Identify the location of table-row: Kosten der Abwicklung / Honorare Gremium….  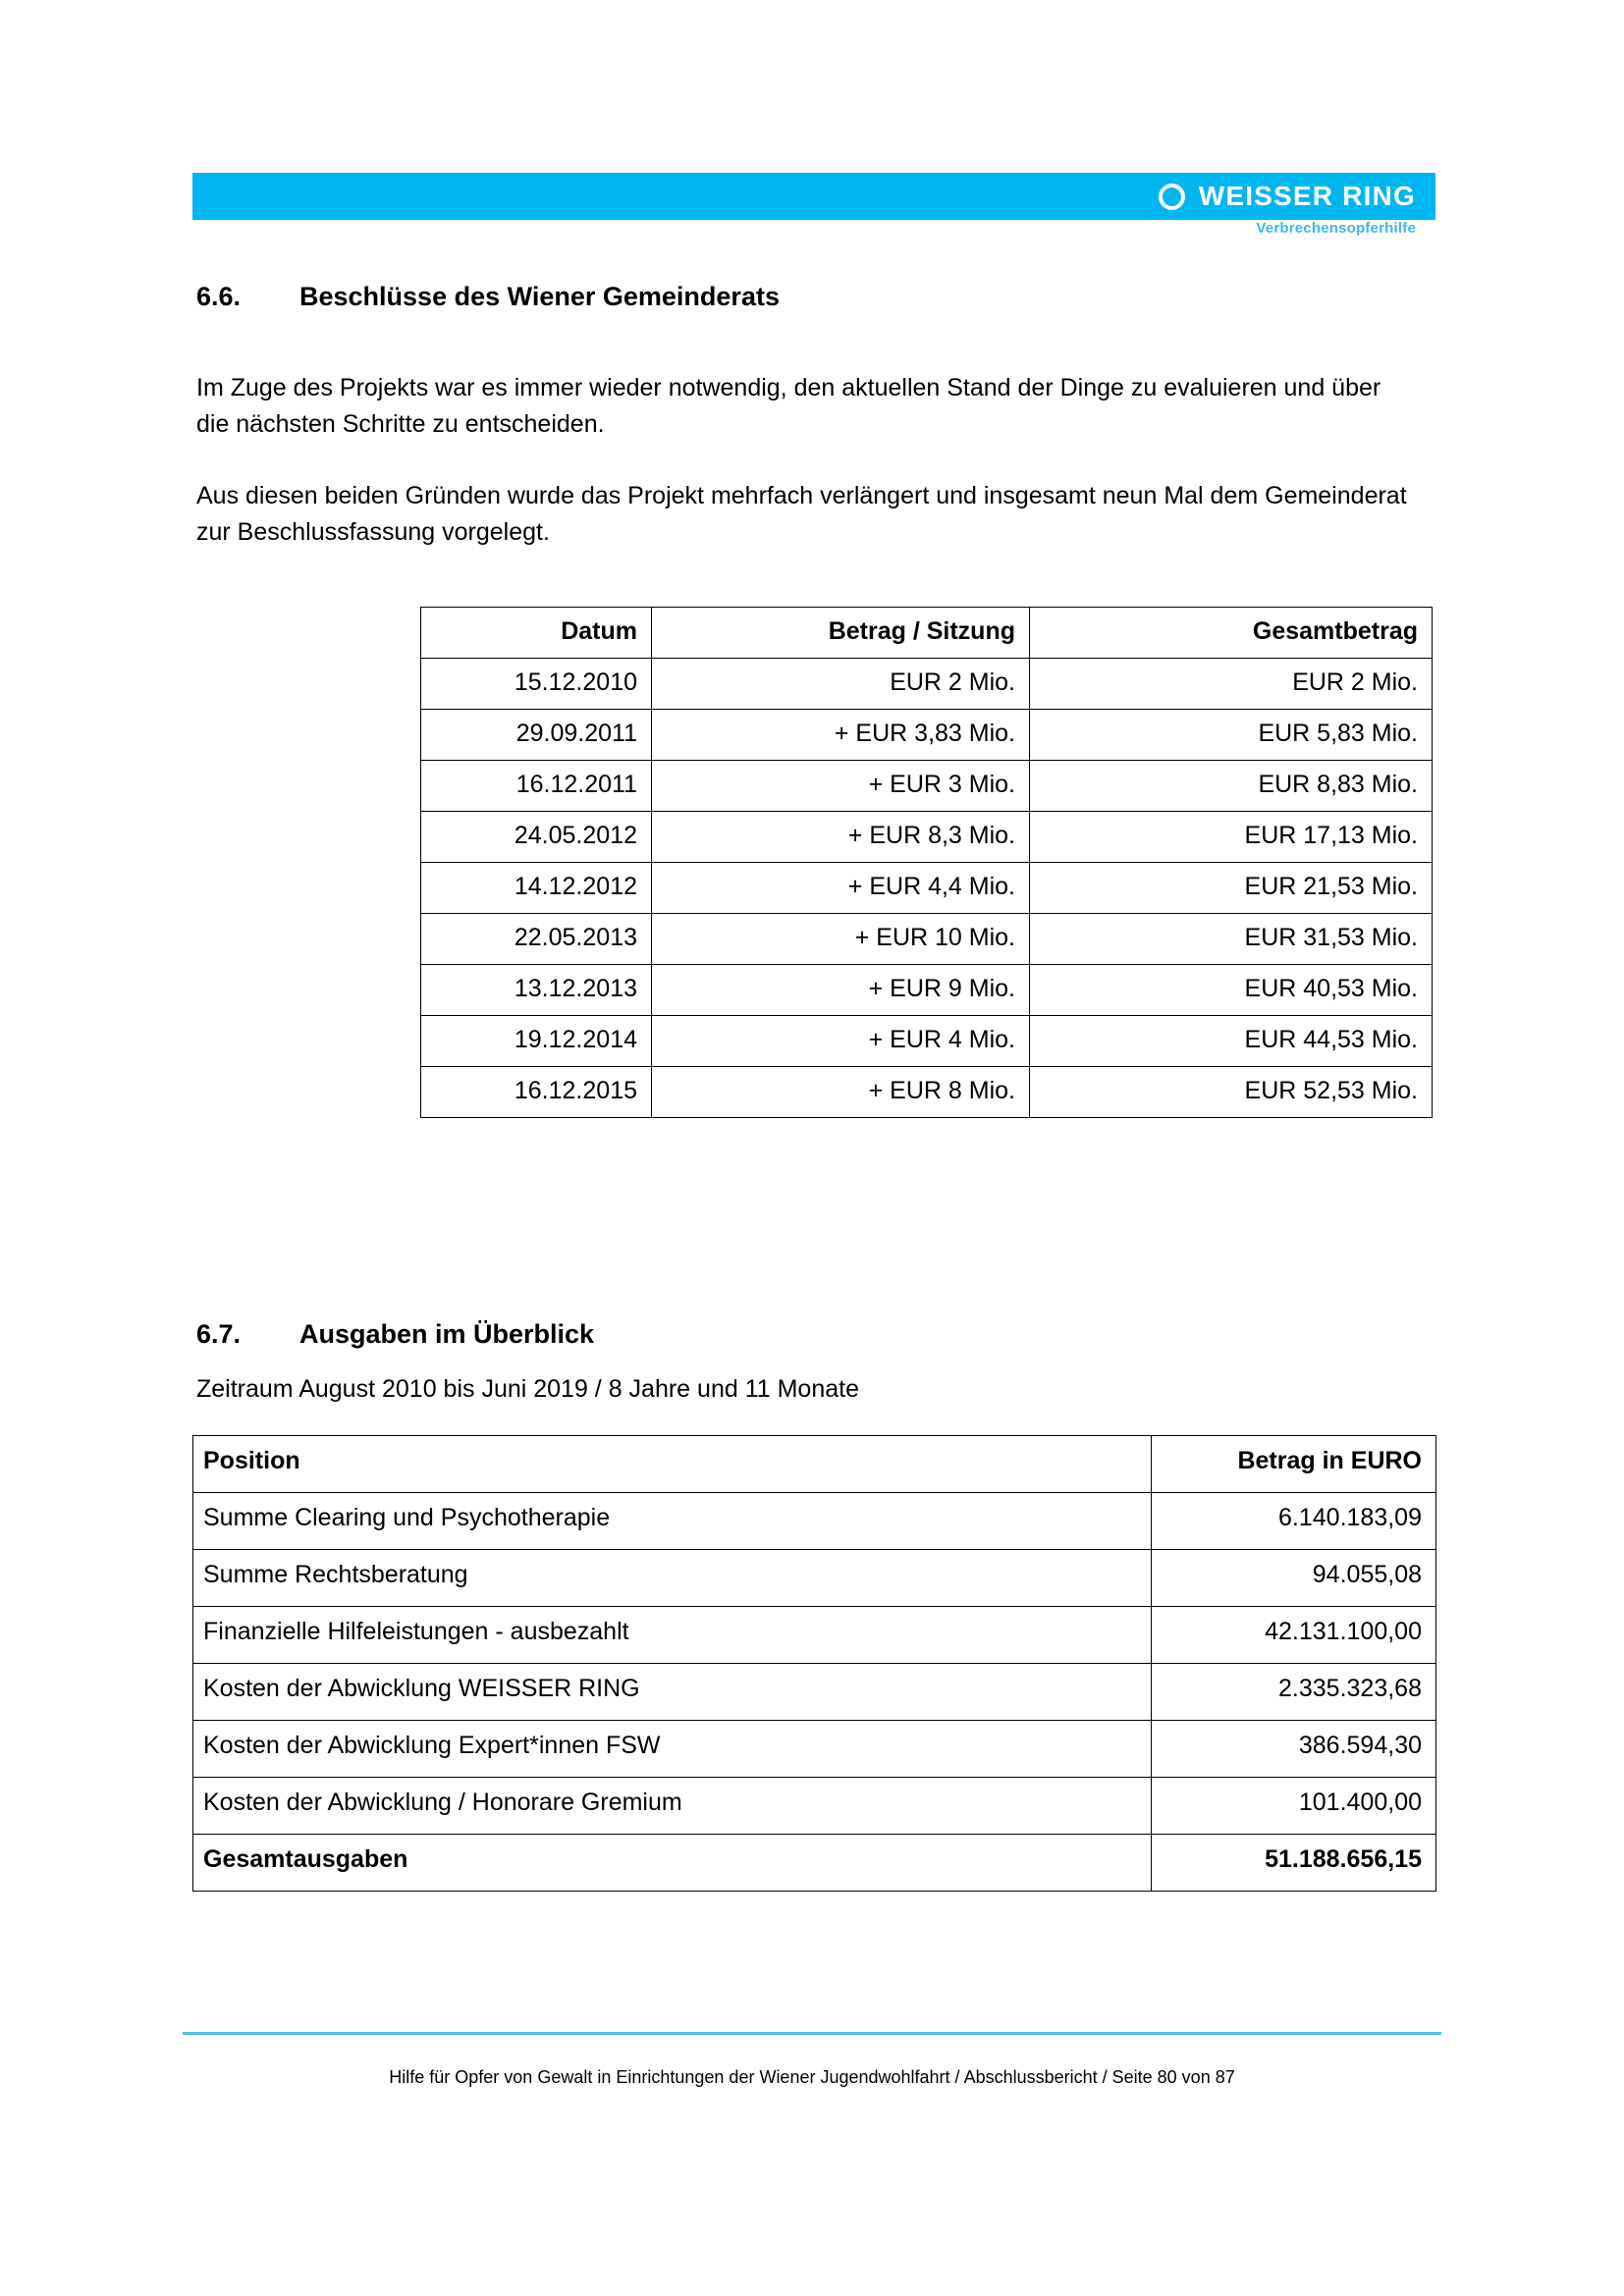
(814, 1806).